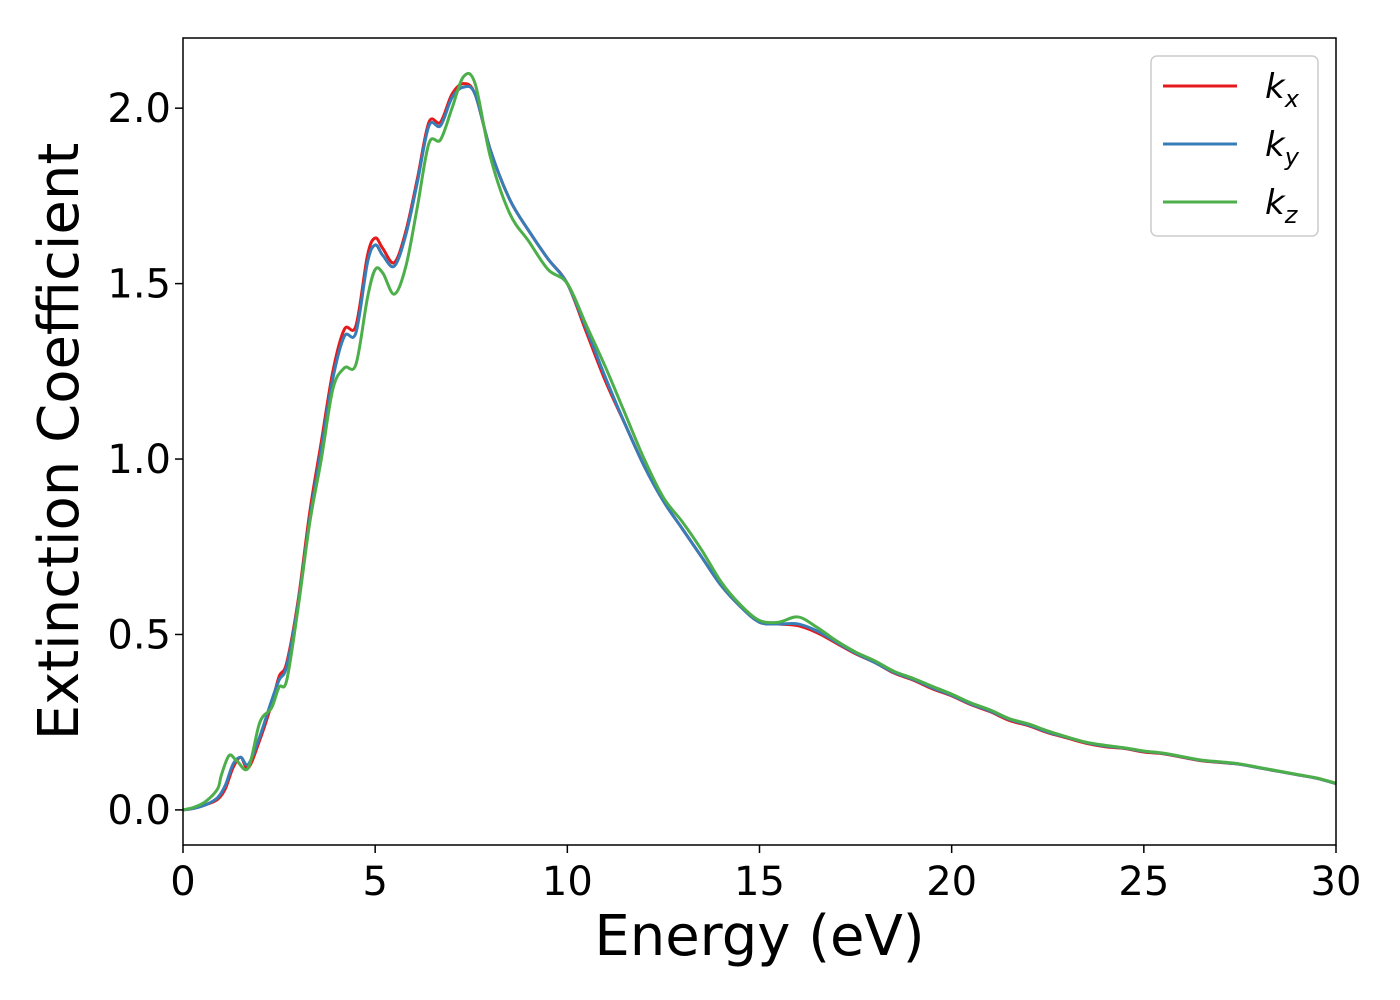 Image resolution: width=1400 pixels, height=1000 pixels. What do you see at coordinates (567, 882) in the screenshot?
I see `x-tick-label: 10` at bounding box center [567, 882].